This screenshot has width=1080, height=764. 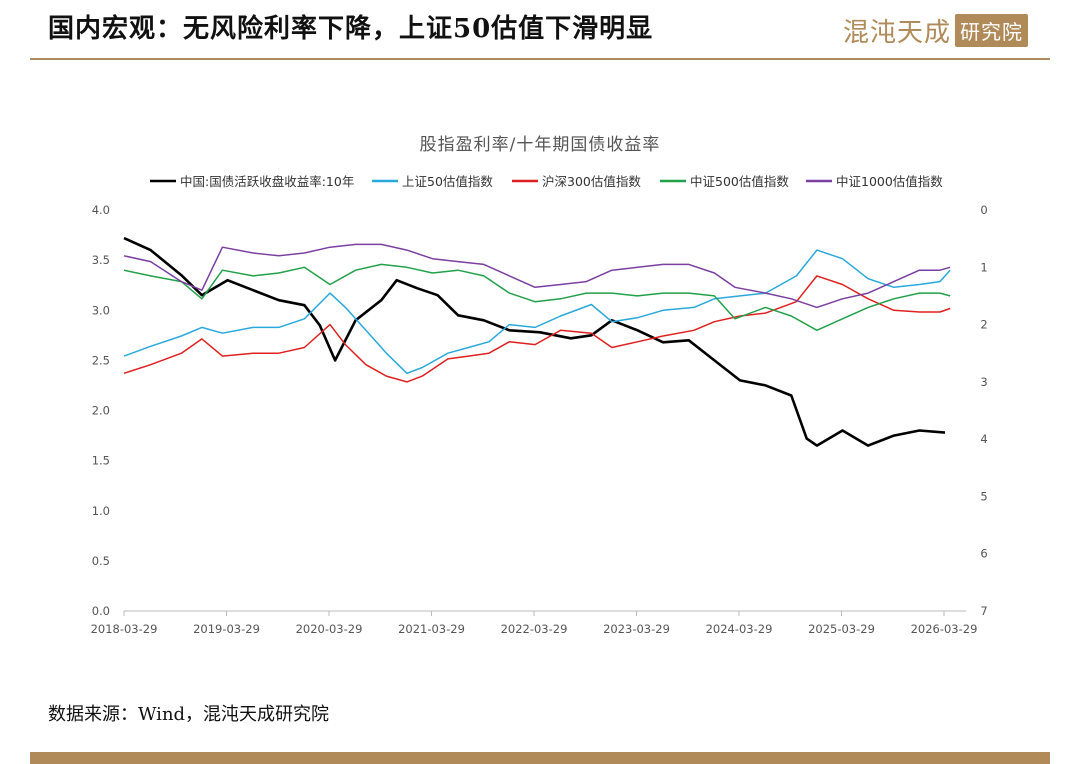 What do you see at coordinates (983, 496) in the screenshot?
I see `y-right-tick-label: 5` at bounding box center [983, 496].